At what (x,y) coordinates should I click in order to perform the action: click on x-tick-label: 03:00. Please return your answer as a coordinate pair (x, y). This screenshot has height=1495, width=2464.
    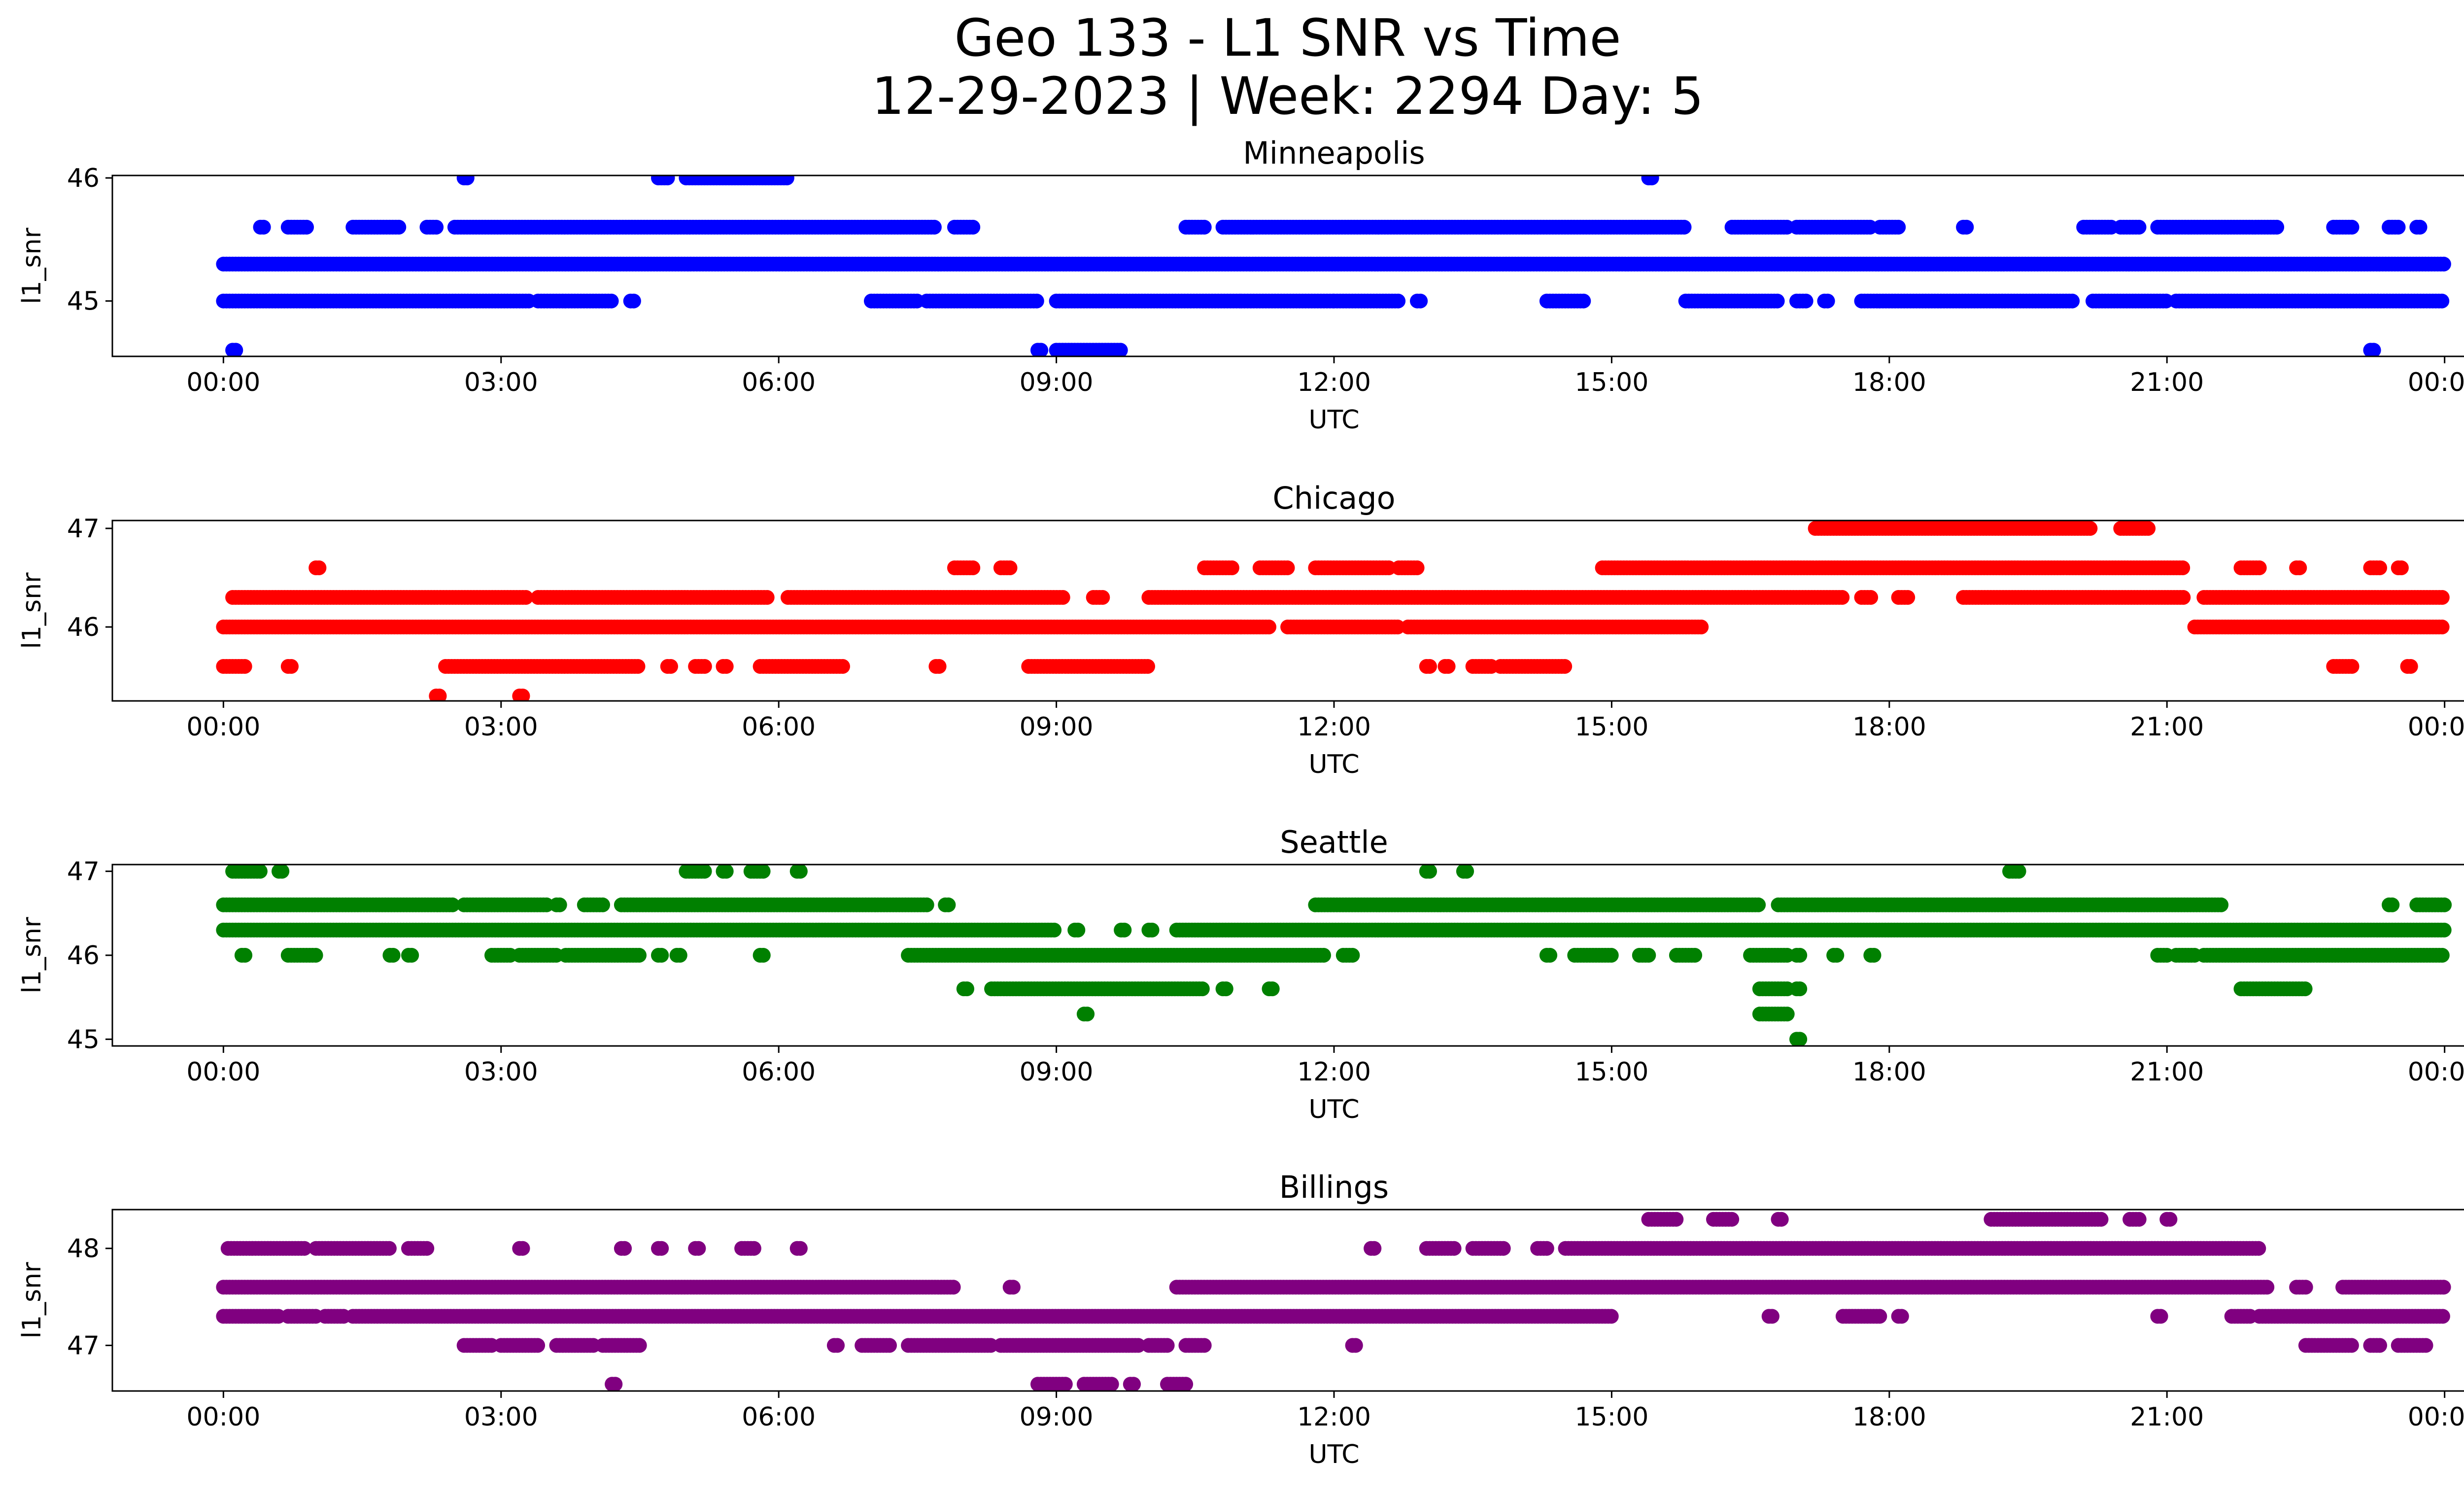
    Looking at the image, I should click on (501, 382).